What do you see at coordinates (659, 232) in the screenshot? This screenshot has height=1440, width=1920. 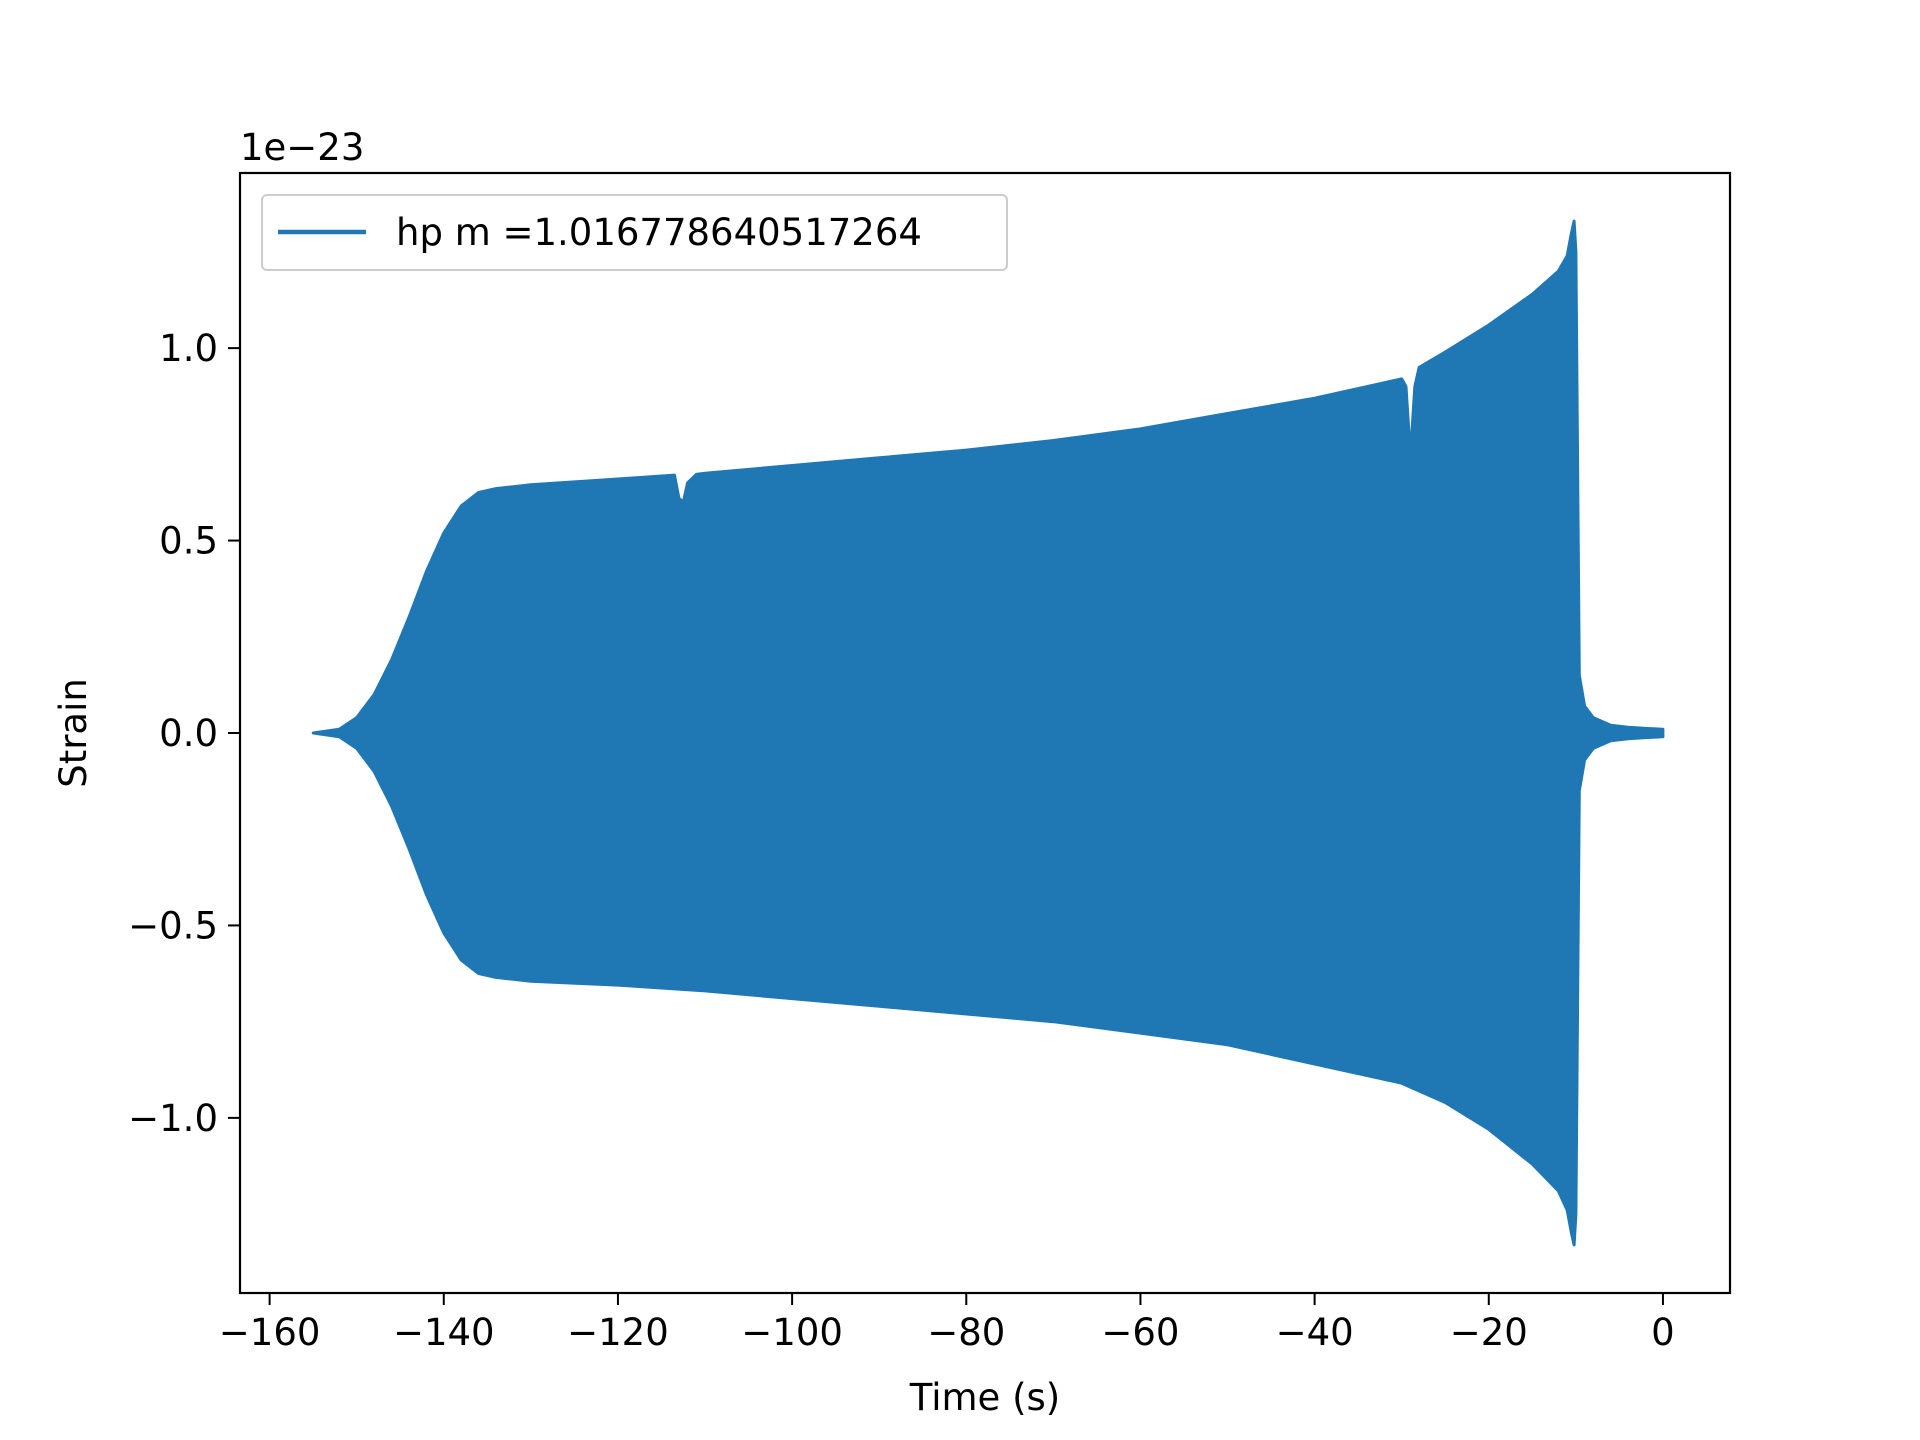 I see `legend-entry-label: hp m =1.016778640517264` at bounding box center [659, 232].